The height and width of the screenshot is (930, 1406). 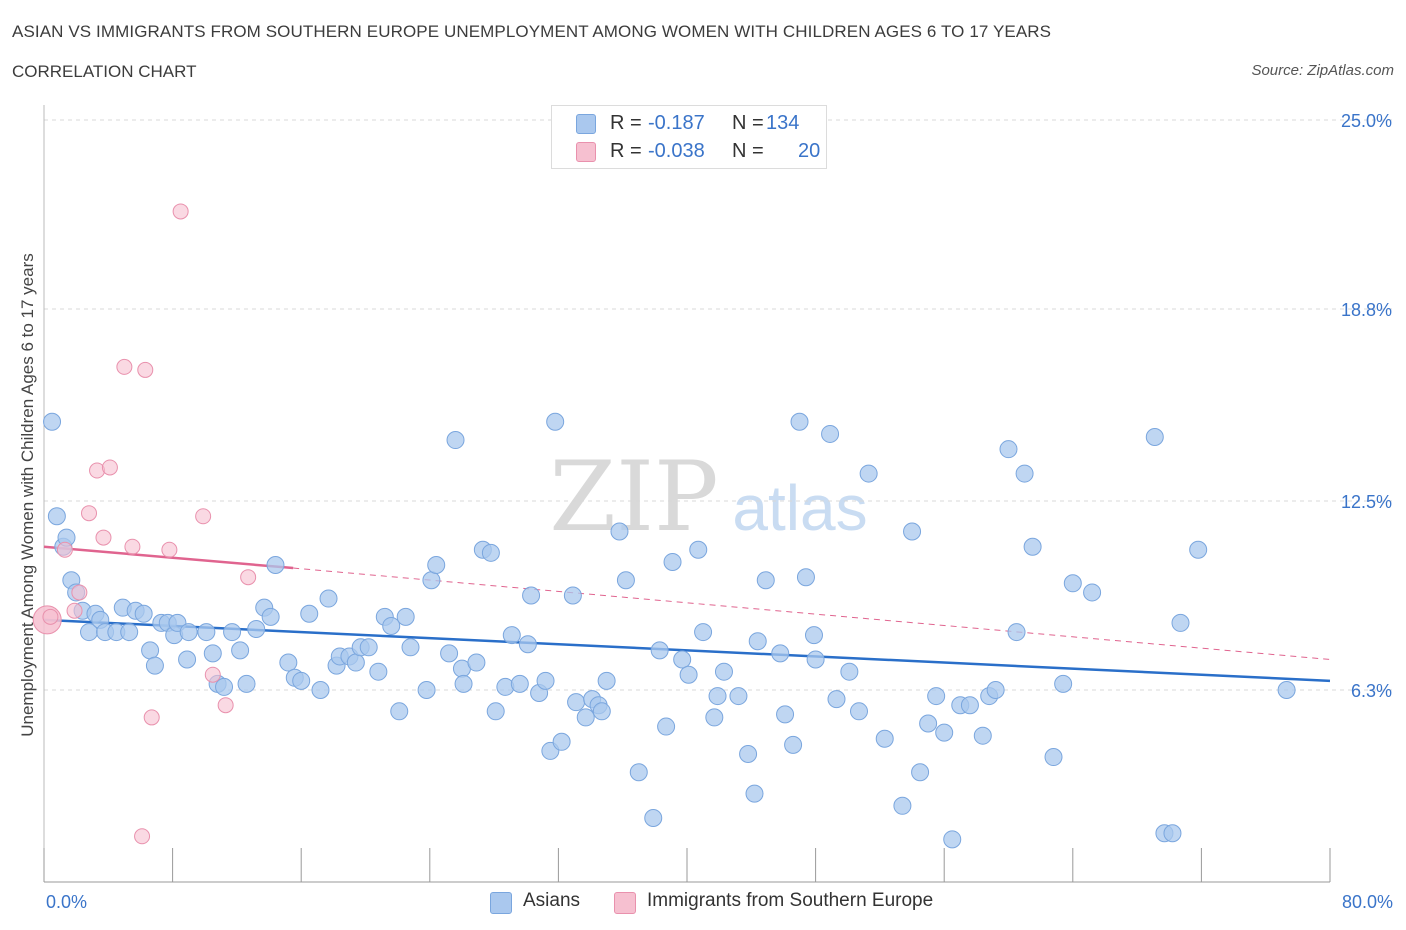 I want to click on legend-n-label: N =, so click(x=748, y=151).